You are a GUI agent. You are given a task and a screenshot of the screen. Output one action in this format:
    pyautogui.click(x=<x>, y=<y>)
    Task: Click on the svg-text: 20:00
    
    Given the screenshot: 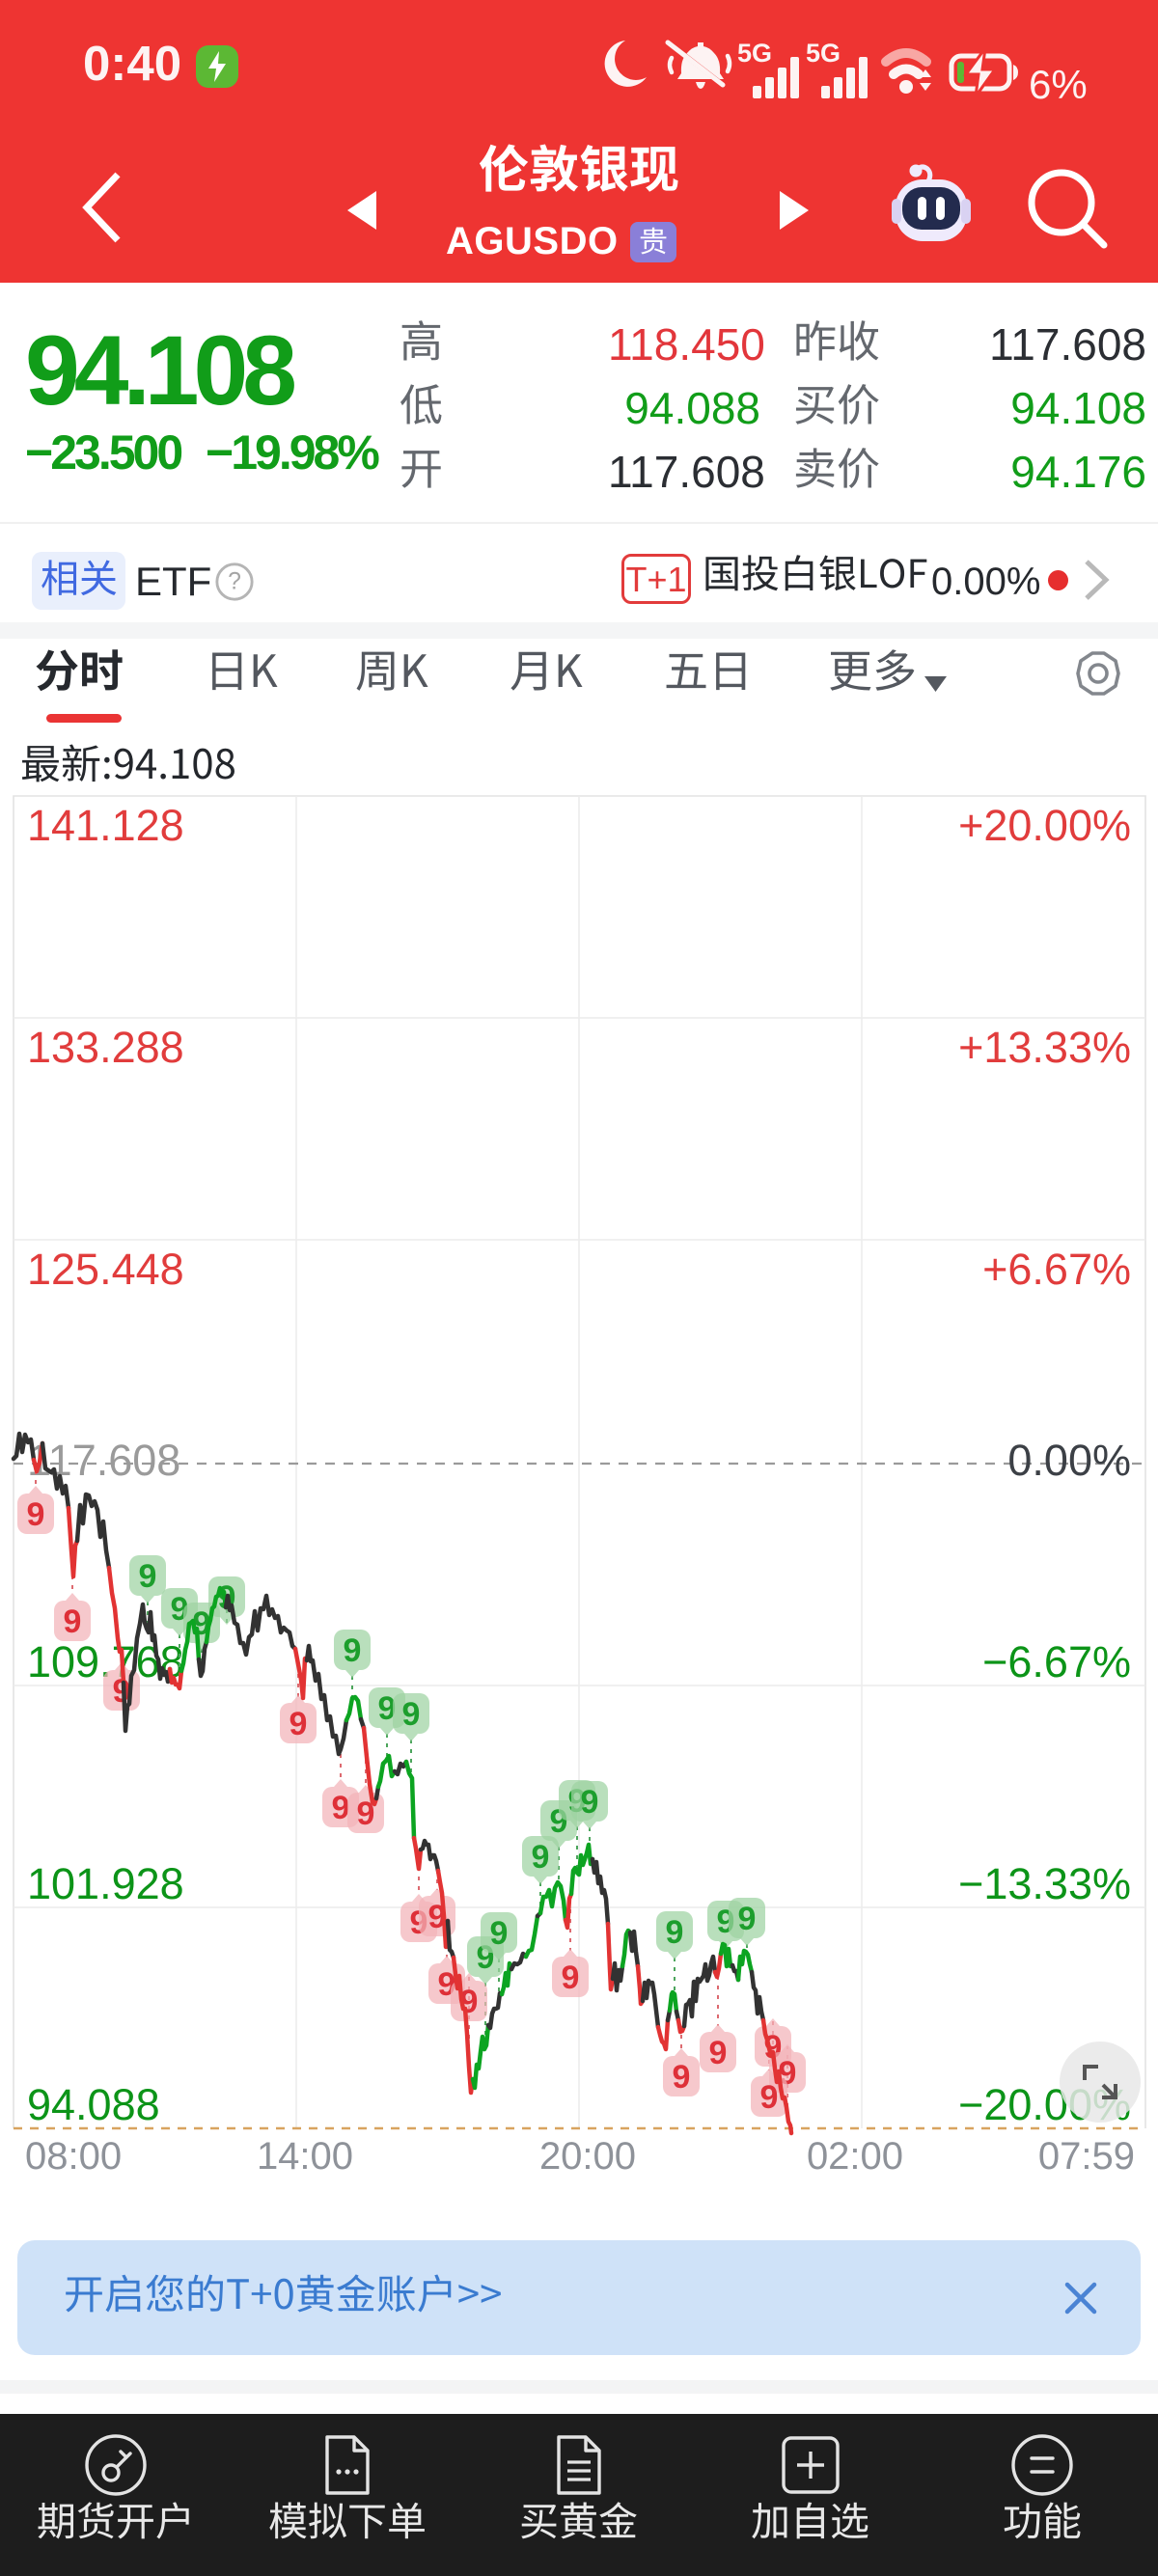 What is the action you would take?
    pyautogui.click(x=587, y=2157)
    